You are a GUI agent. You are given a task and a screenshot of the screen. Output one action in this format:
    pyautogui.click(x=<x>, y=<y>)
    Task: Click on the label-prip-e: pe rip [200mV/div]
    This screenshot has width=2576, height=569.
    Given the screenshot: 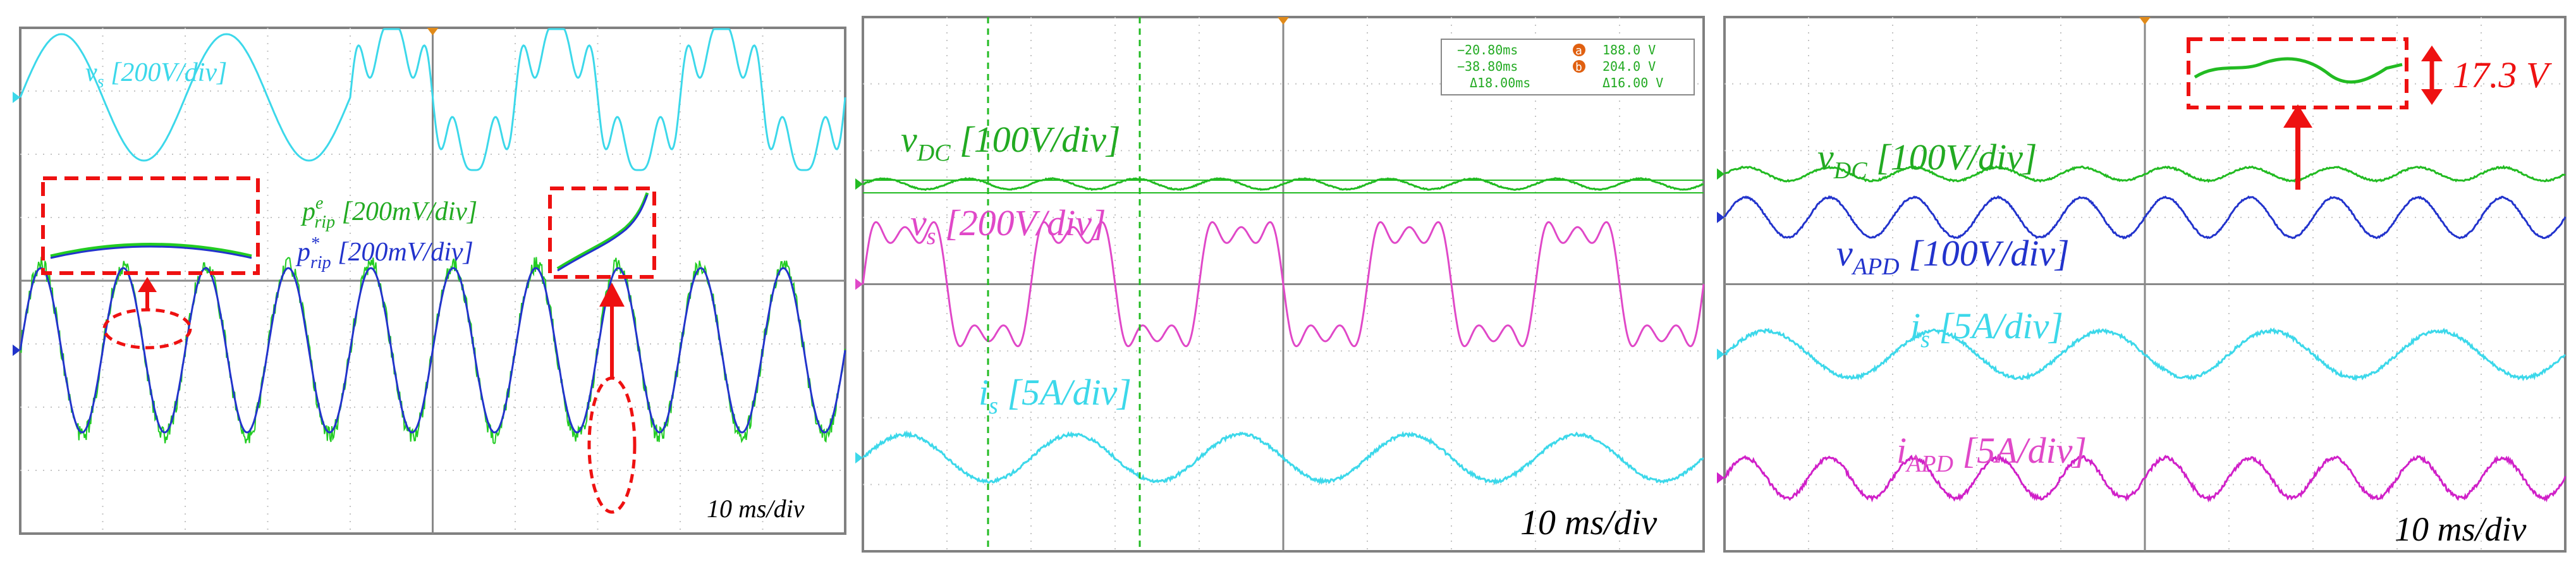 What is the action you would take?
    pyautogui.click(x=388, y=212)
    